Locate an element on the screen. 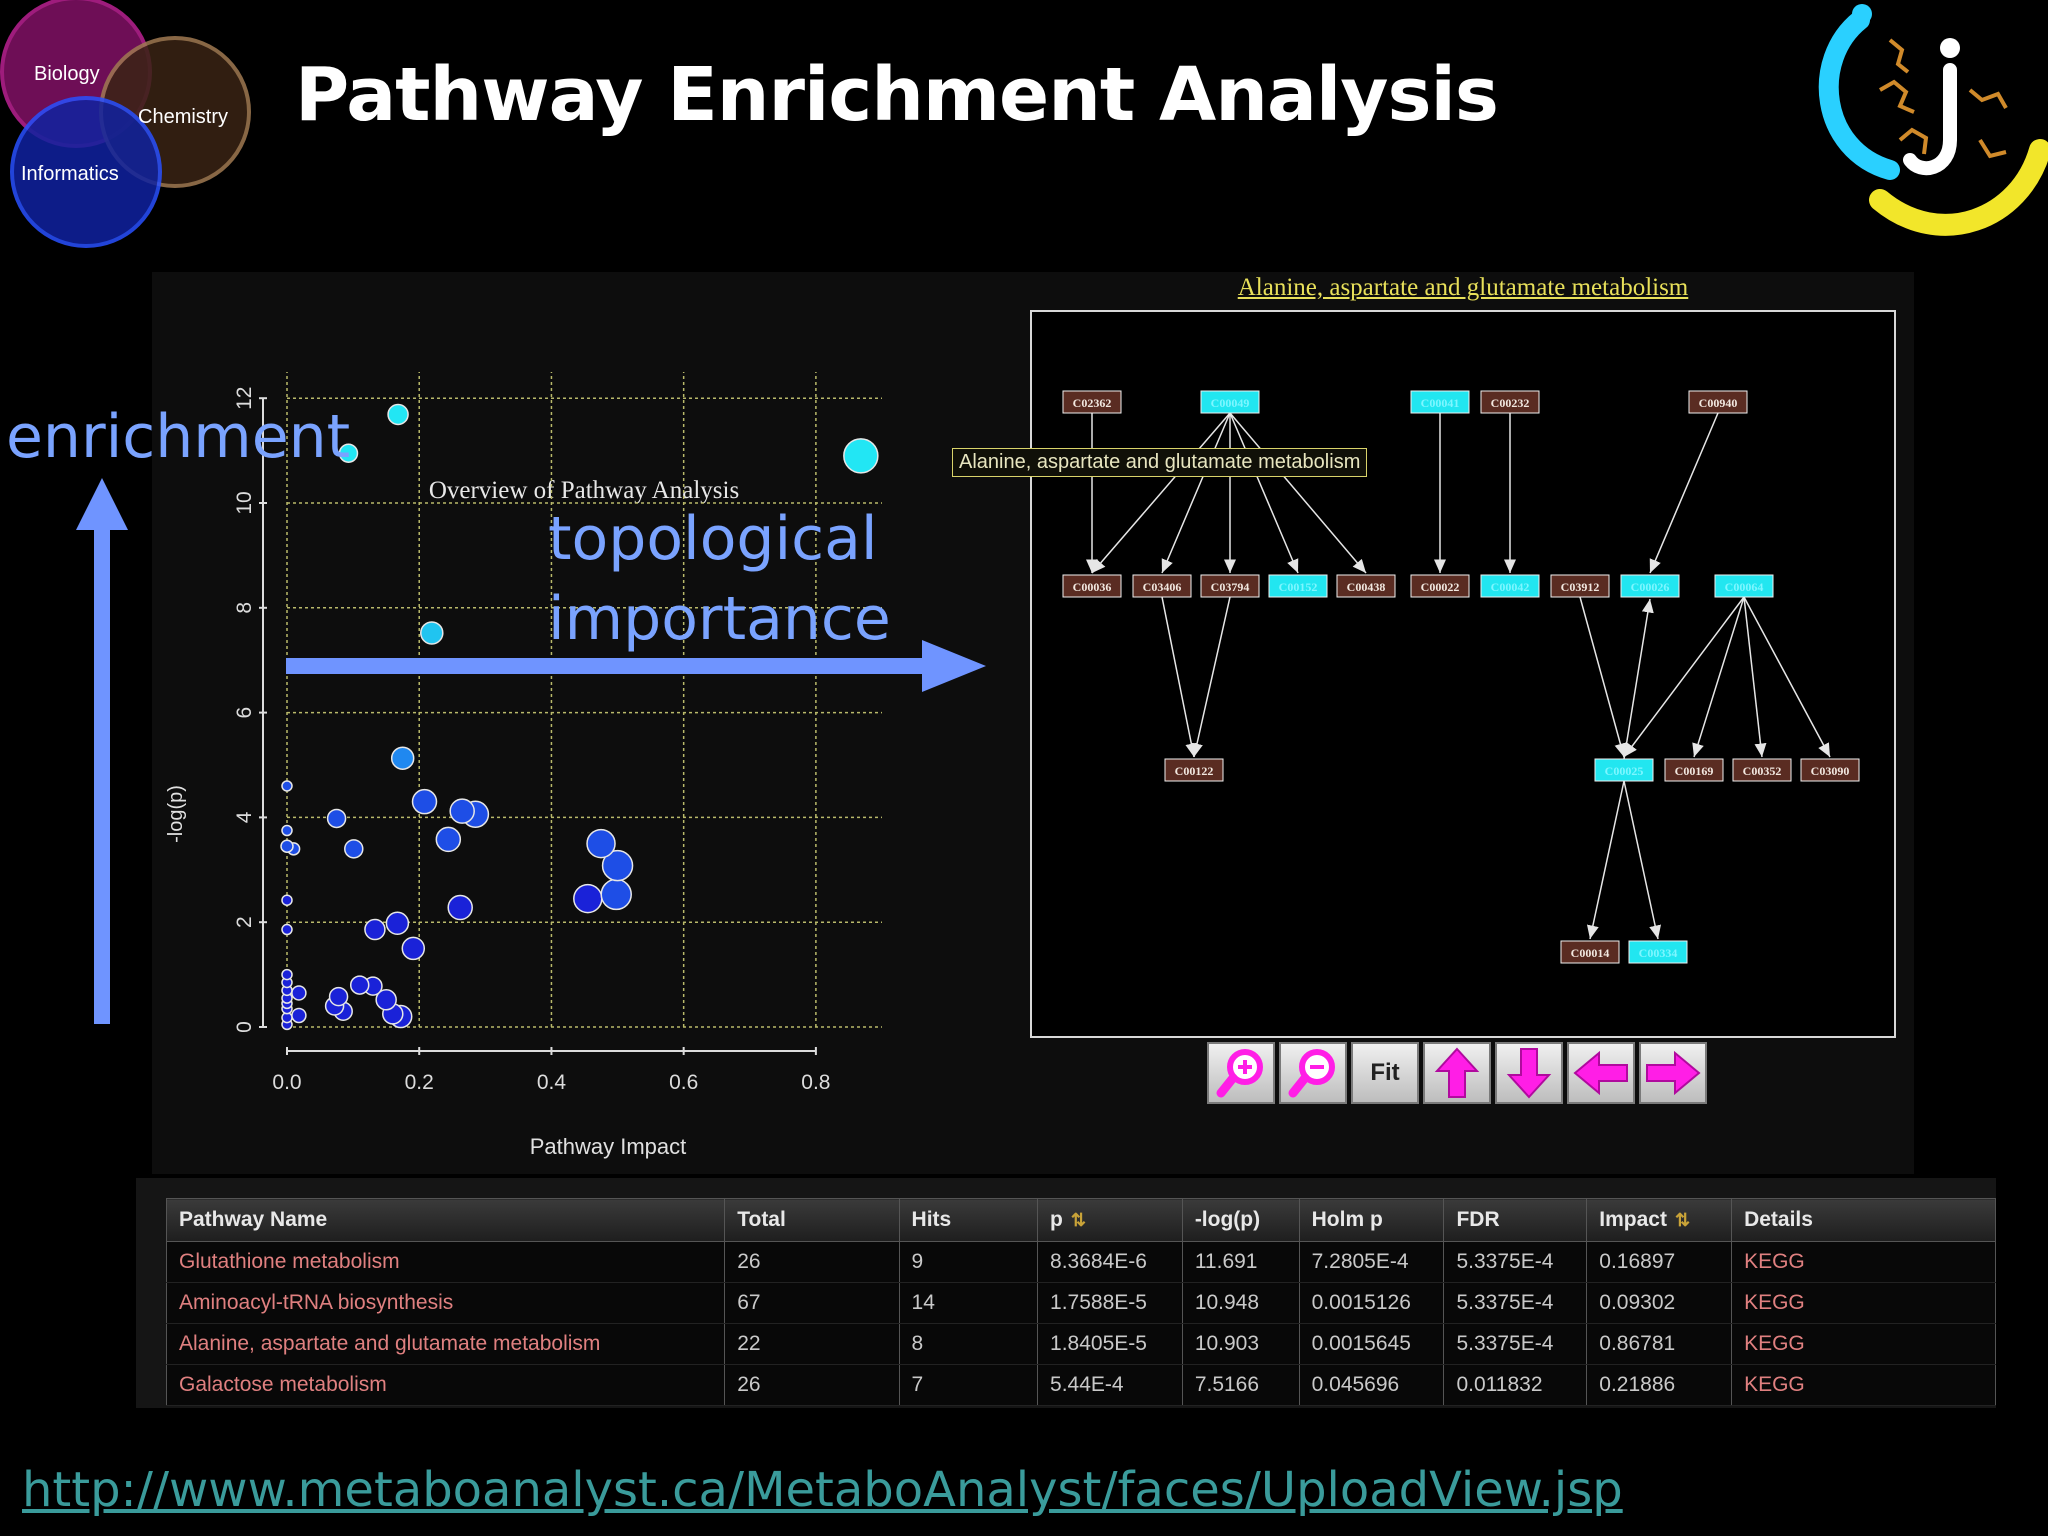 The height and width of the screenshot is (1536, 2048). svg-text: C00025 is located at coordinates (1624, 771).